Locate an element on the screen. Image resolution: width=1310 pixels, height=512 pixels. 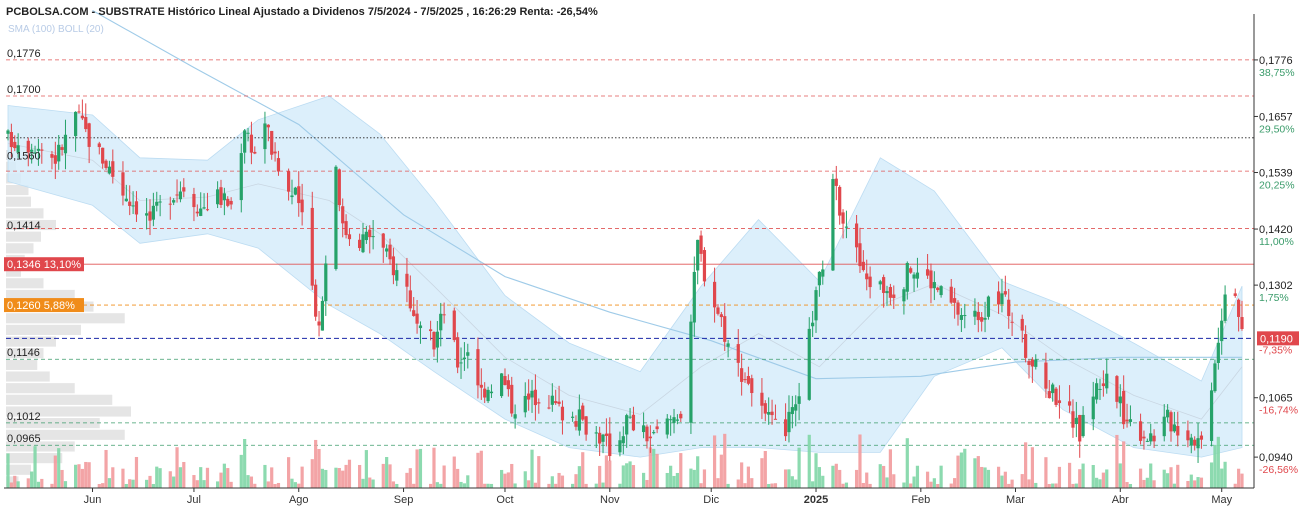
x-tick-label: Ago is located at coordinates (299, 500).